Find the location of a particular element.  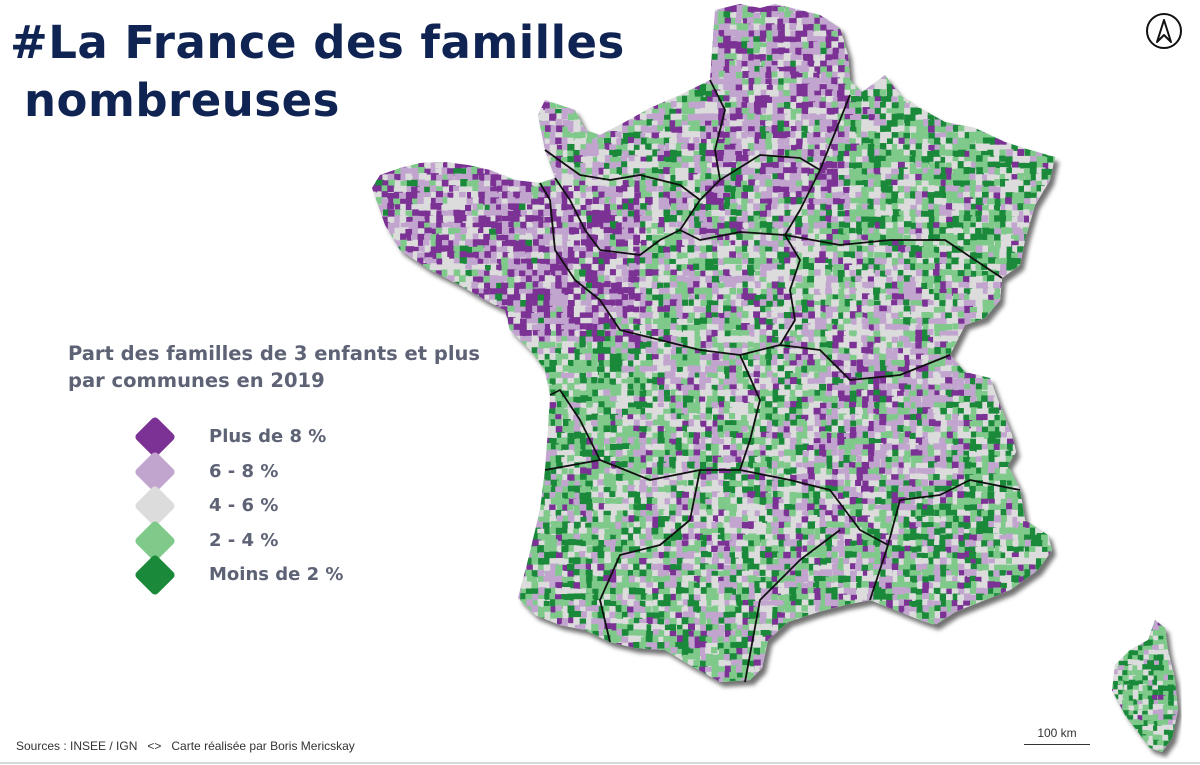

legend-swatch is located at coordinates (155, 575).